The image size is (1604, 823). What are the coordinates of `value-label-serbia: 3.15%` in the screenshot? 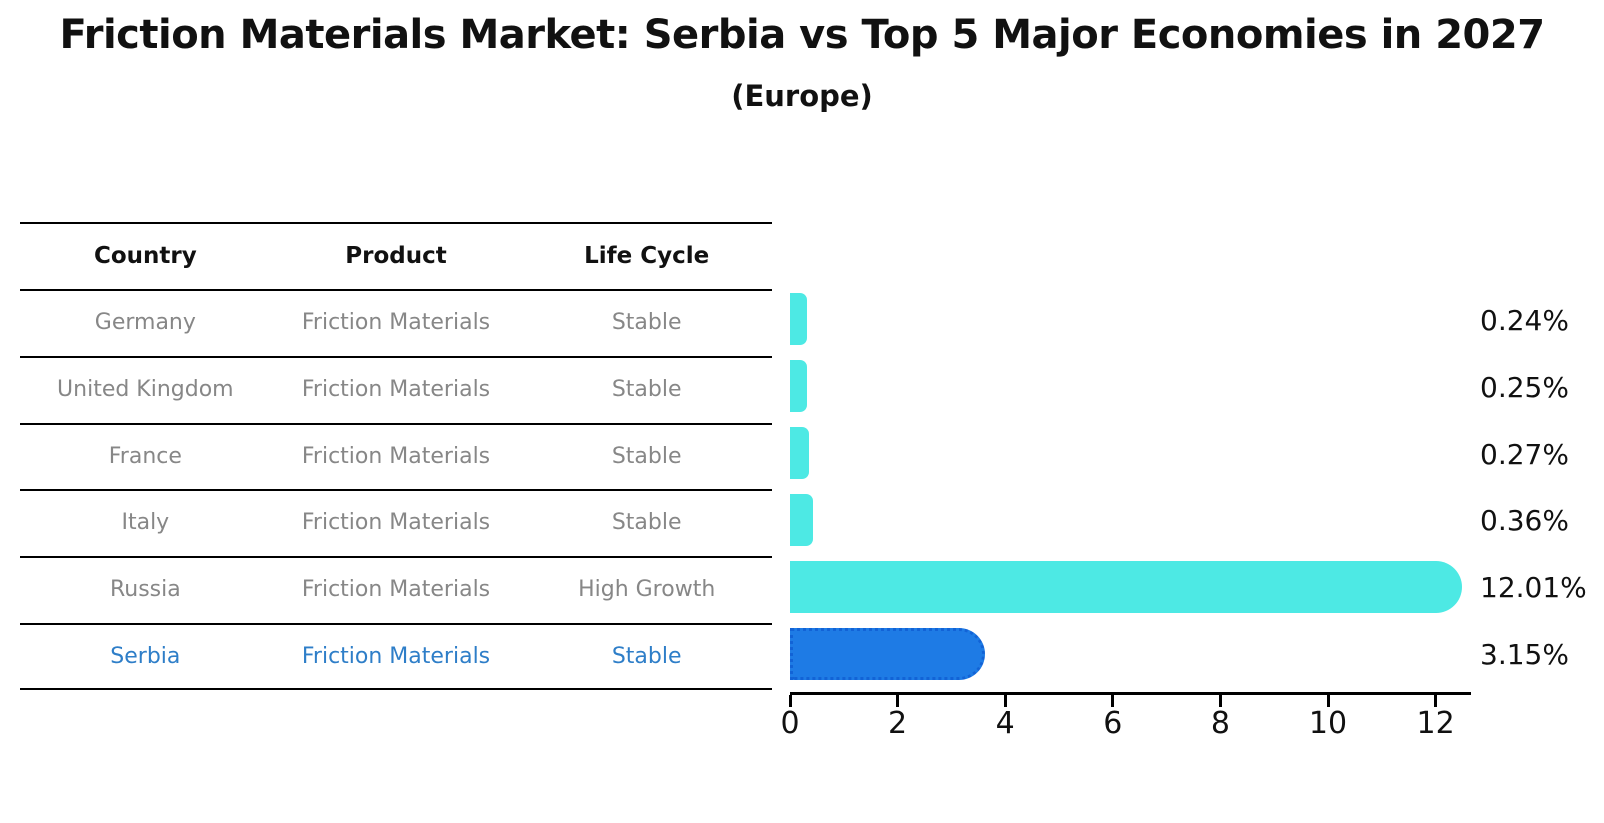 It's located at (1524, 655).